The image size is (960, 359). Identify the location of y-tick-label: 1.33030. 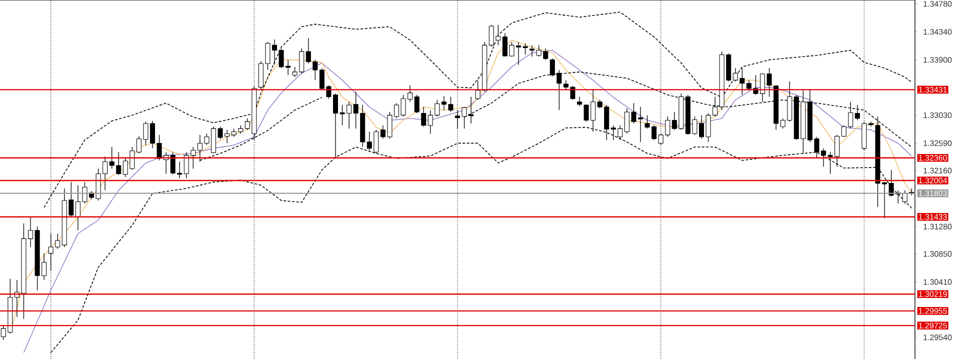
(938, 115).